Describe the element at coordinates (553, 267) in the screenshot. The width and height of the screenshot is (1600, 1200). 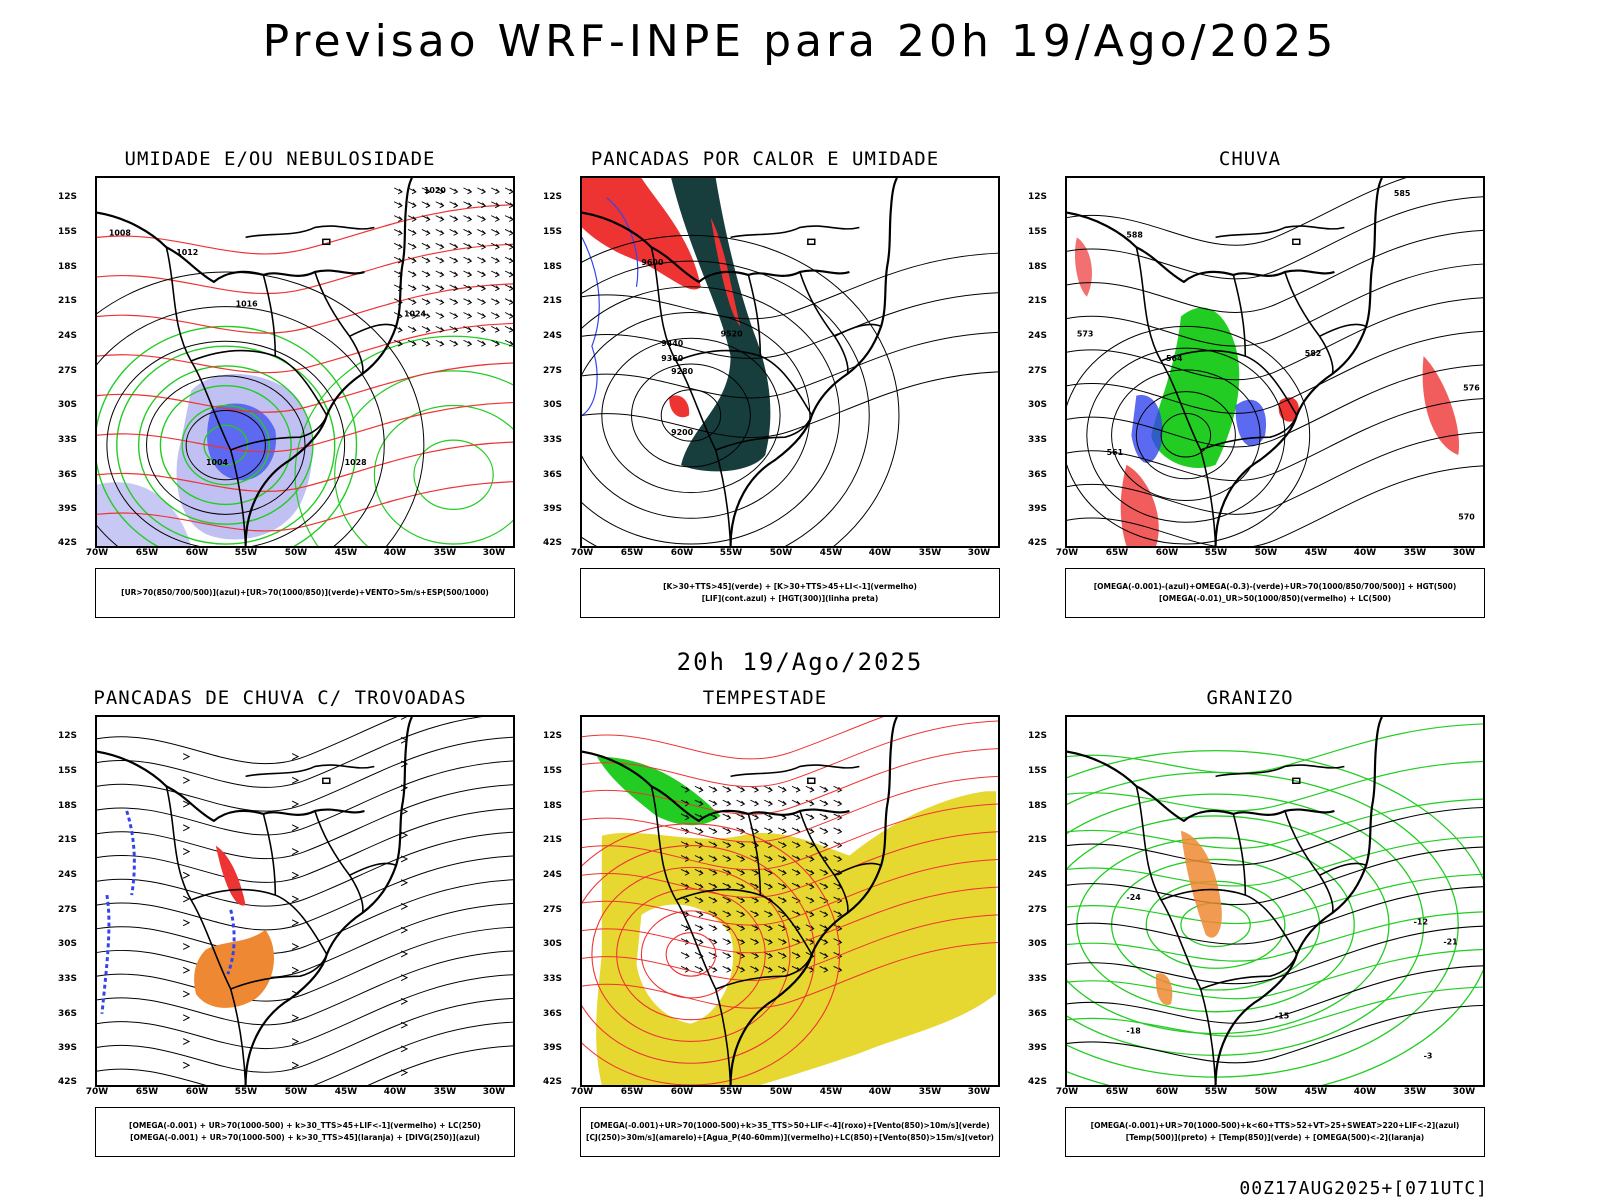
I see `lat-tick-label: 18S` at that location.